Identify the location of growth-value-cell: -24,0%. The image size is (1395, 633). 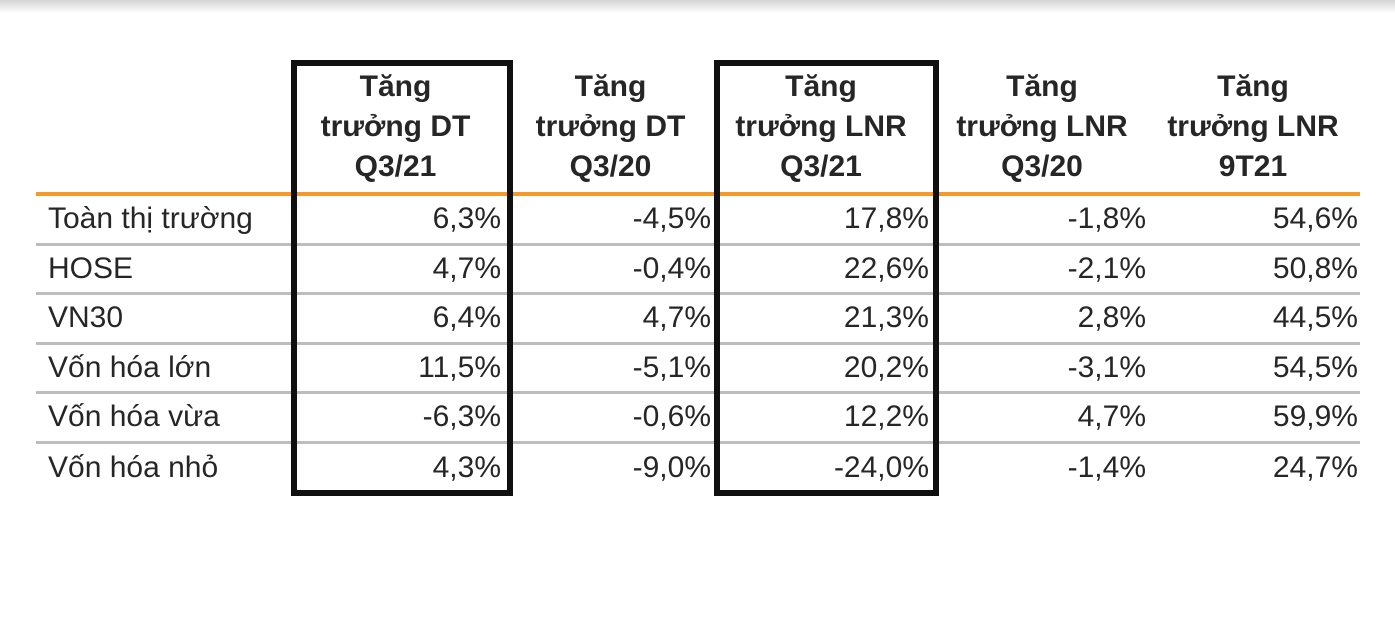
(881, 468).